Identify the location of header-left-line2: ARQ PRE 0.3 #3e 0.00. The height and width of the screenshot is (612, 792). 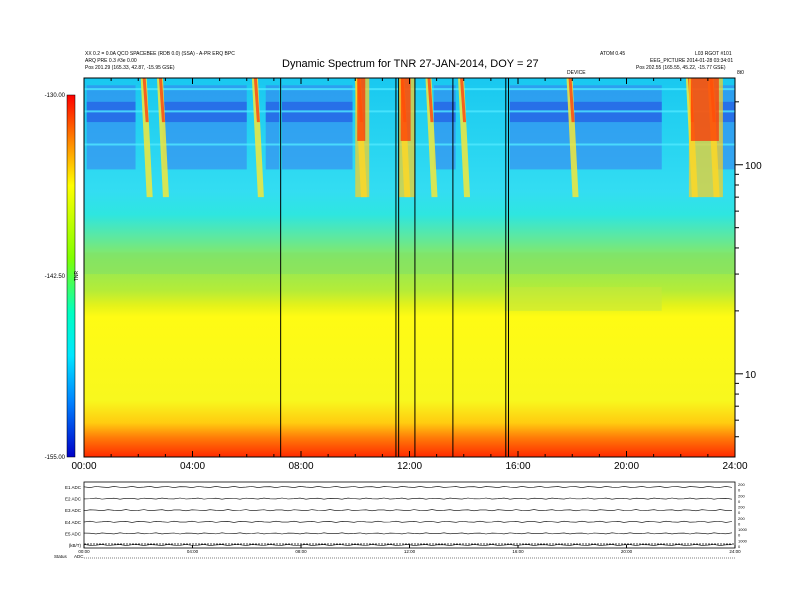
(111, 61).